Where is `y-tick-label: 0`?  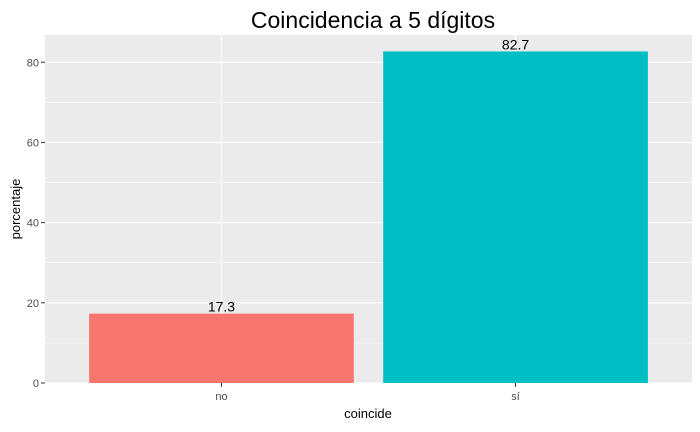
y-tick-label: 0 is located at coordinates (36, 384).